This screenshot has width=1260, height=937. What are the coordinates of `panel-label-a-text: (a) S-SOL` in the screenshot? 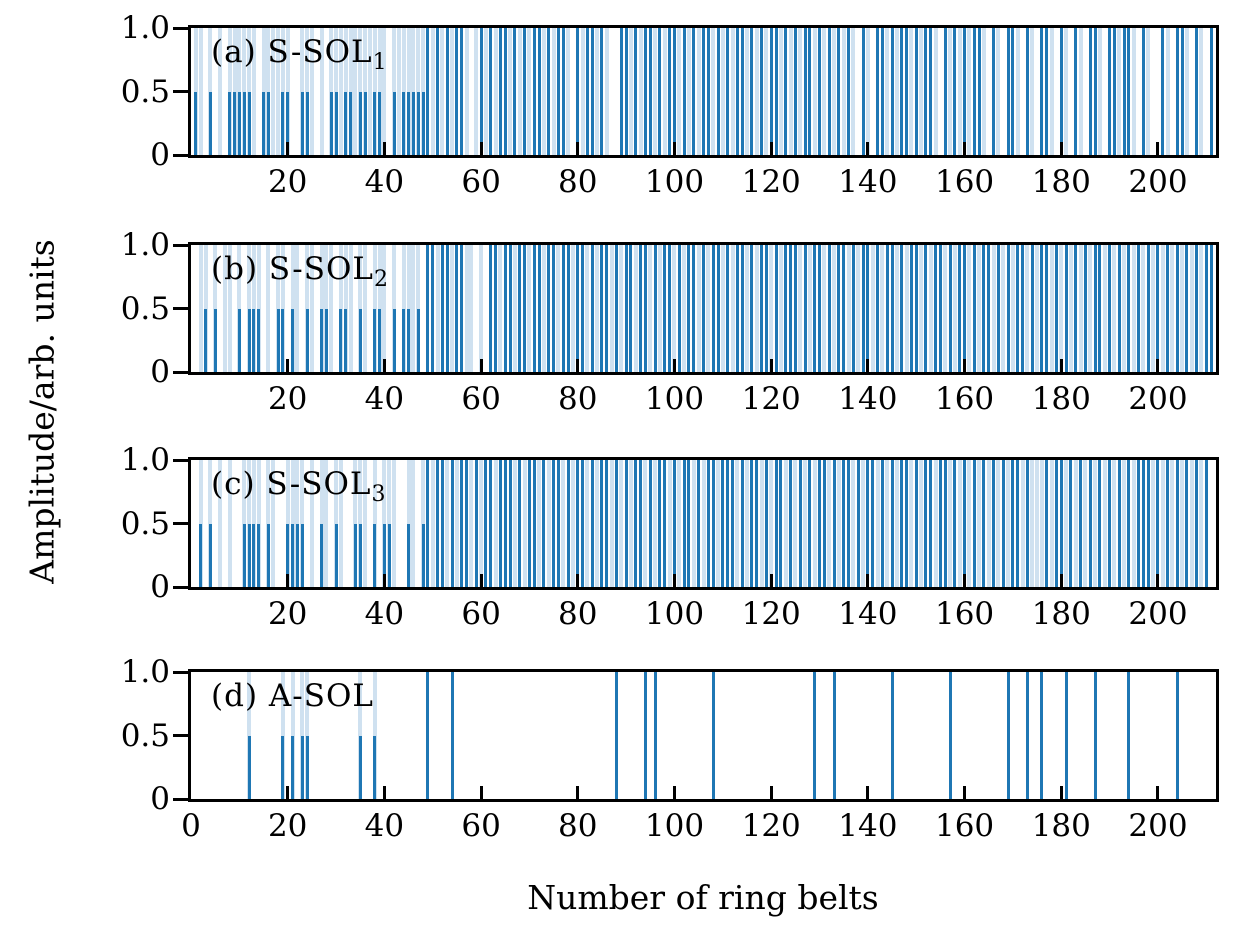 It's located at (292, 52).